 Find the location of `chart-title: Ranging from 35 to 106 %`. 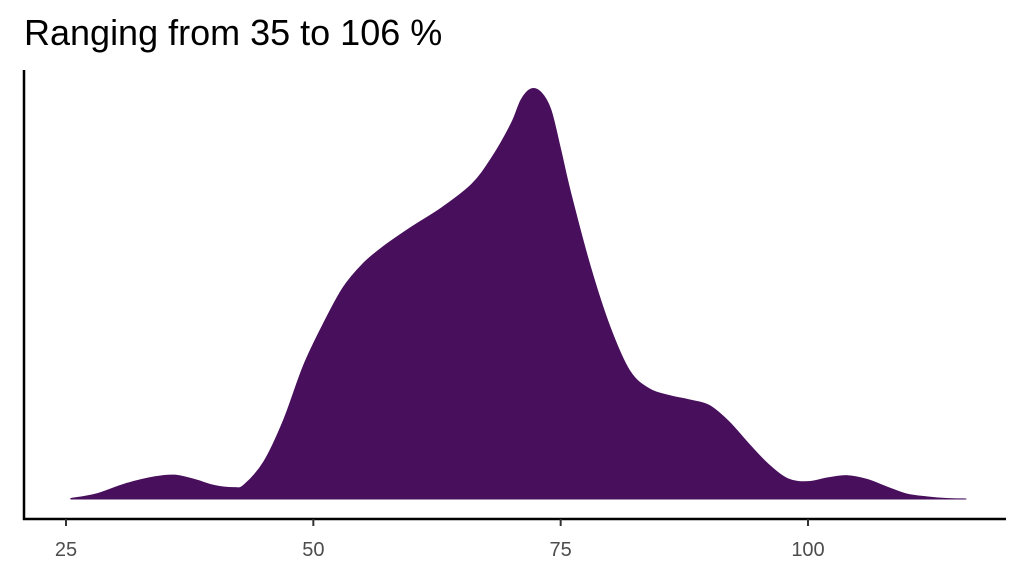

chart-title: Ranging from 35 to 106 % is located at coordinates (233, 32).